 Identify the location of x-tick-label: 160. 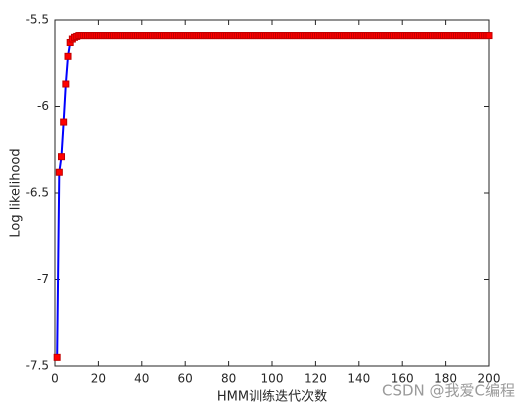
(402, 379).